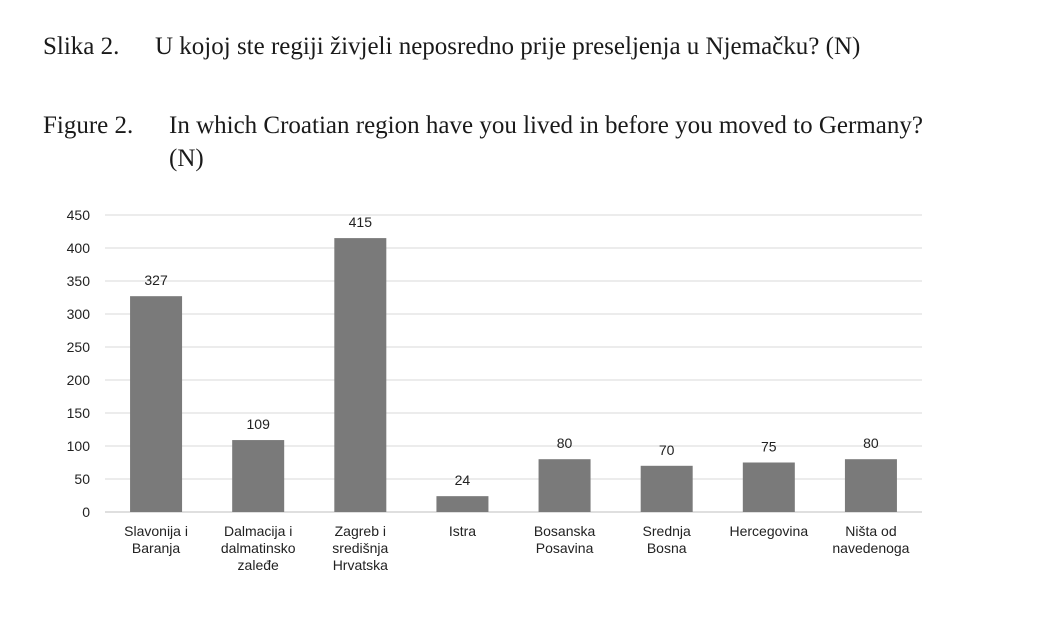 The image size is (1043, 627). Describe the element at coordinates (361, 222) in the screenshot. I see `data-label: 415` at that location.